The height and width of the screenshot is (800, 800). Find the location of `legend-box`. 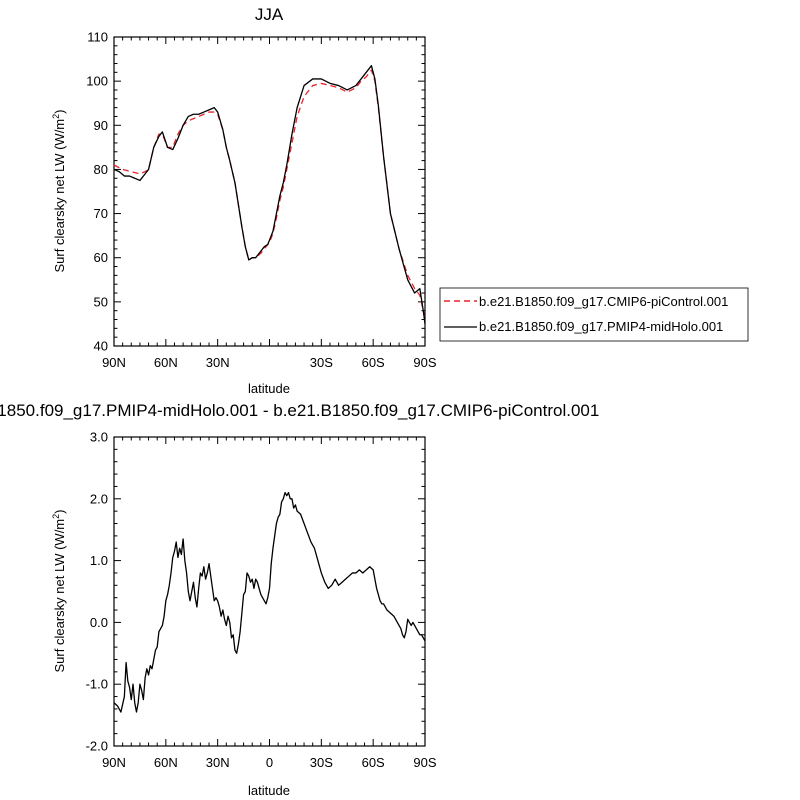

legend-box is located at coordinates (594, 314).